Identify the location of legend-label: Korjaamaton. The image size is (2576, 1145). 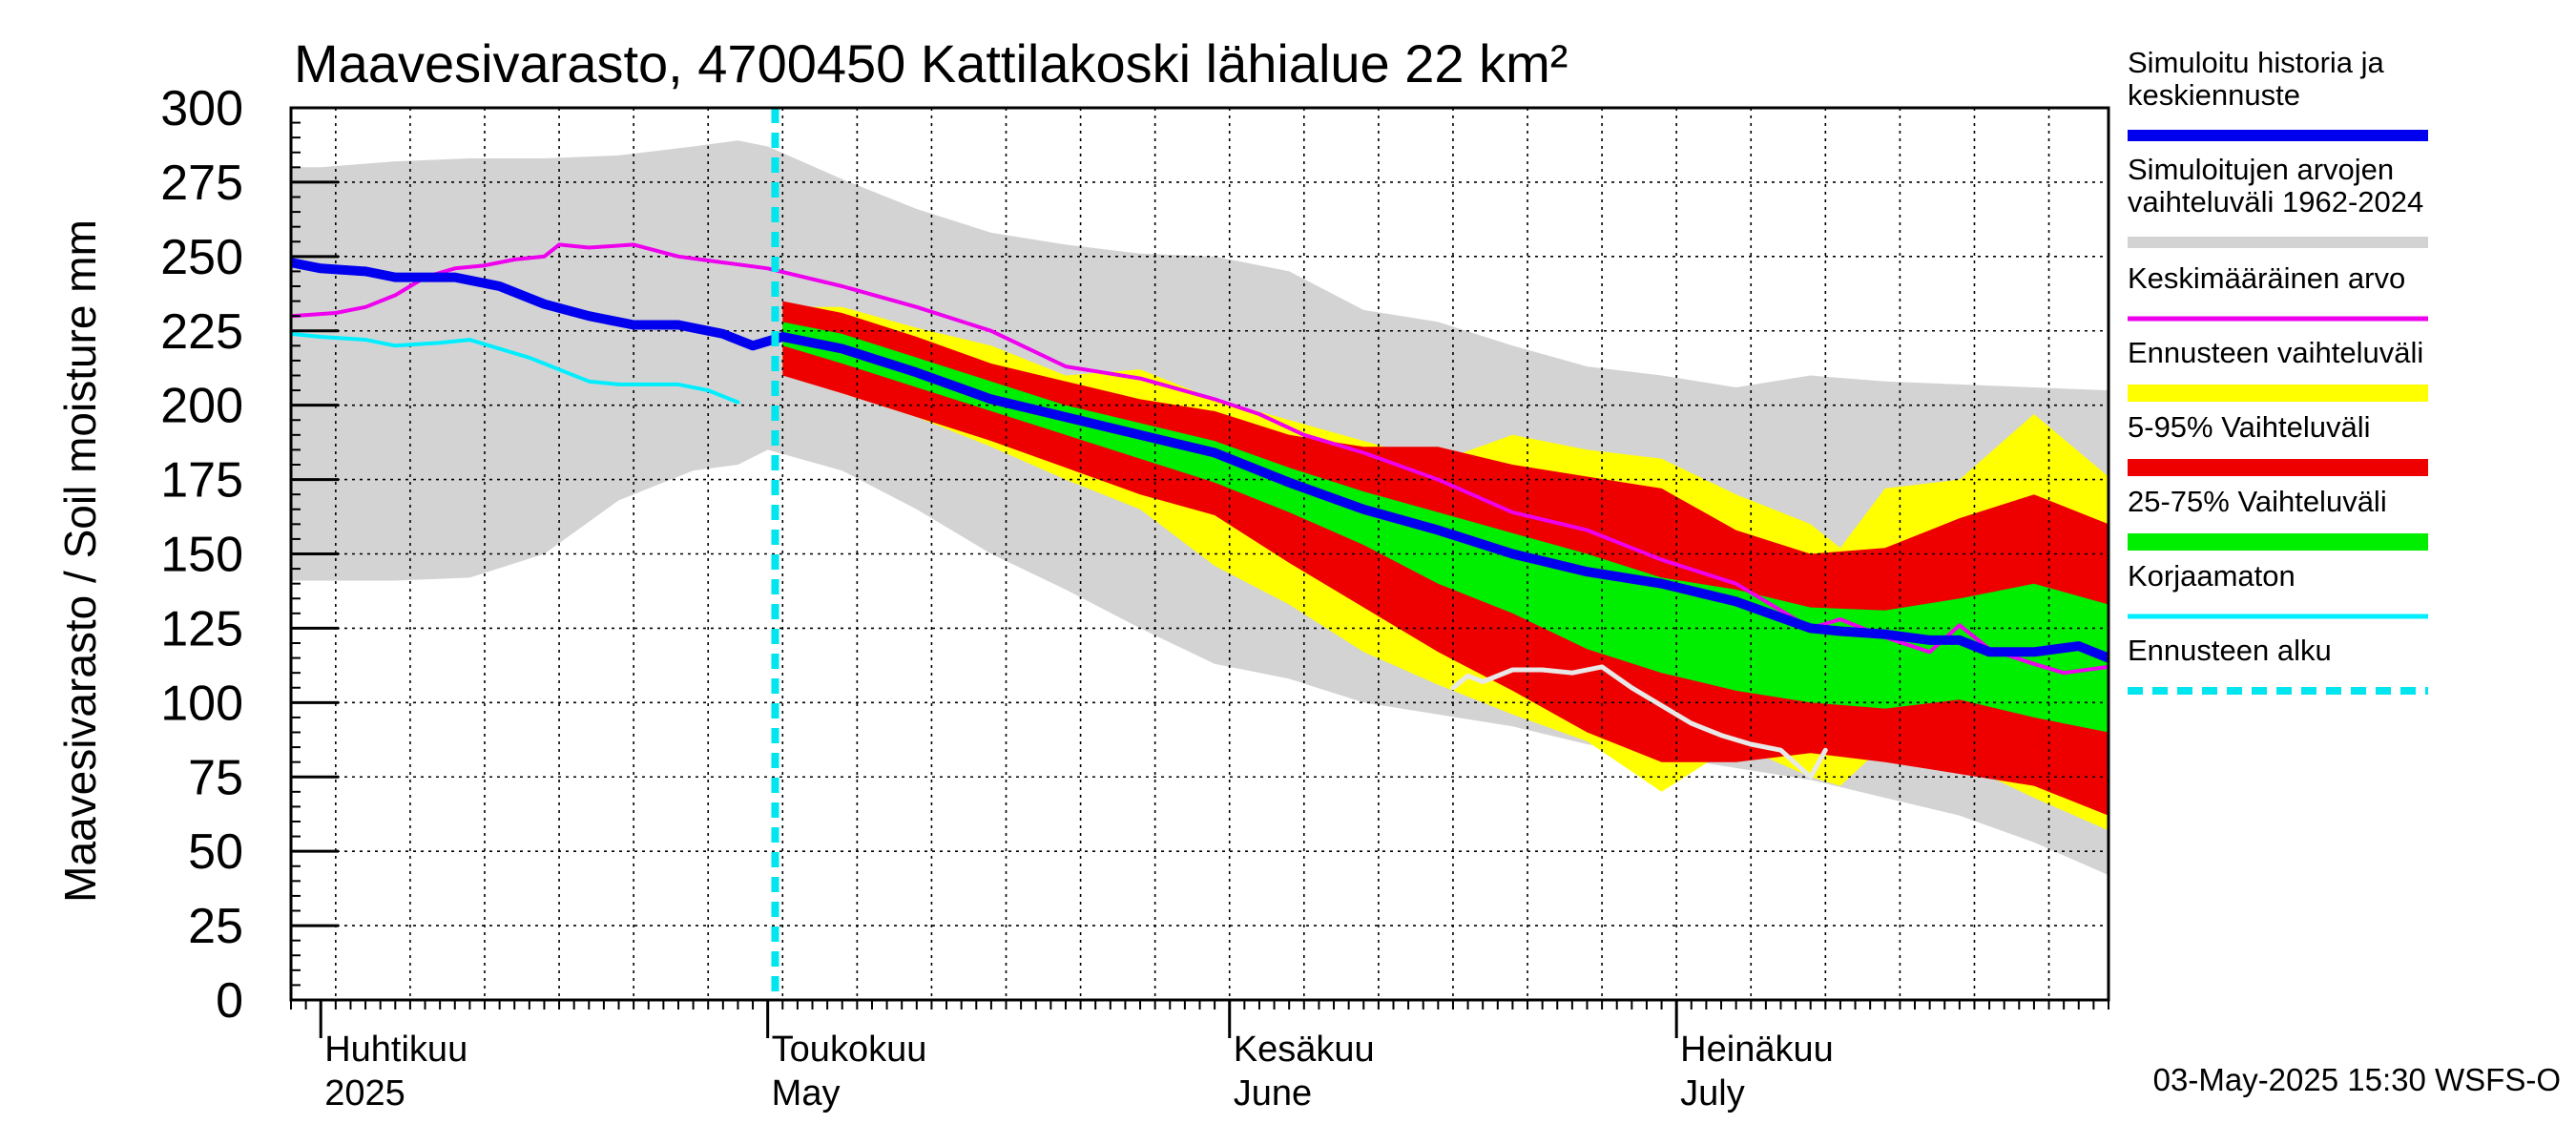
(2212, 576).